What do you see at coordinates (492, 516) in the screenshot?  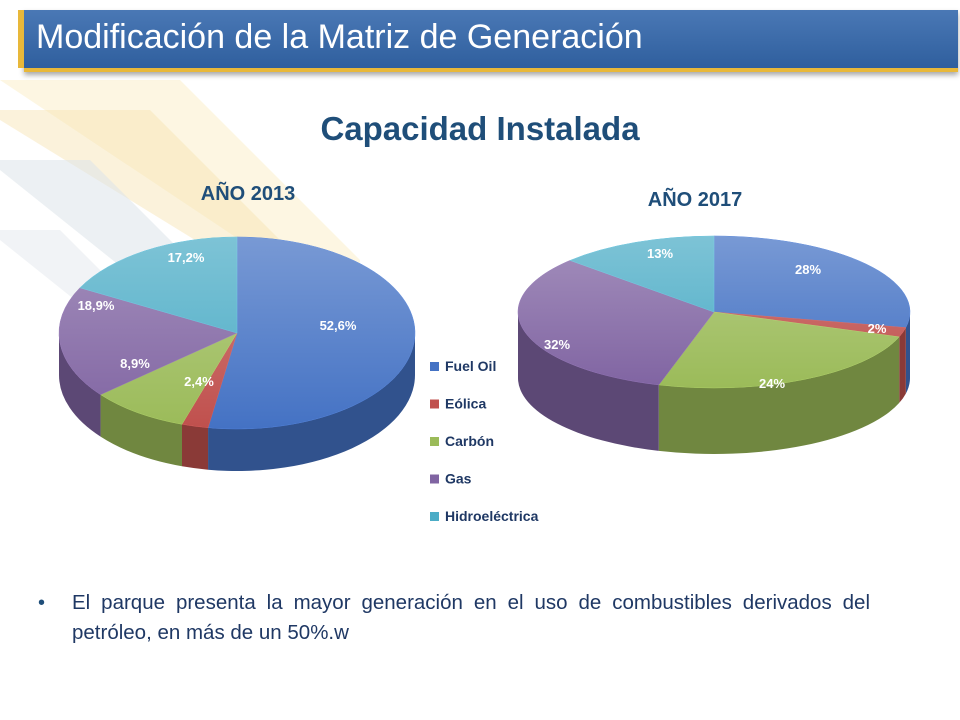 I see `legend-label: Hidroeléctrica` at bounding box center [492, 516].